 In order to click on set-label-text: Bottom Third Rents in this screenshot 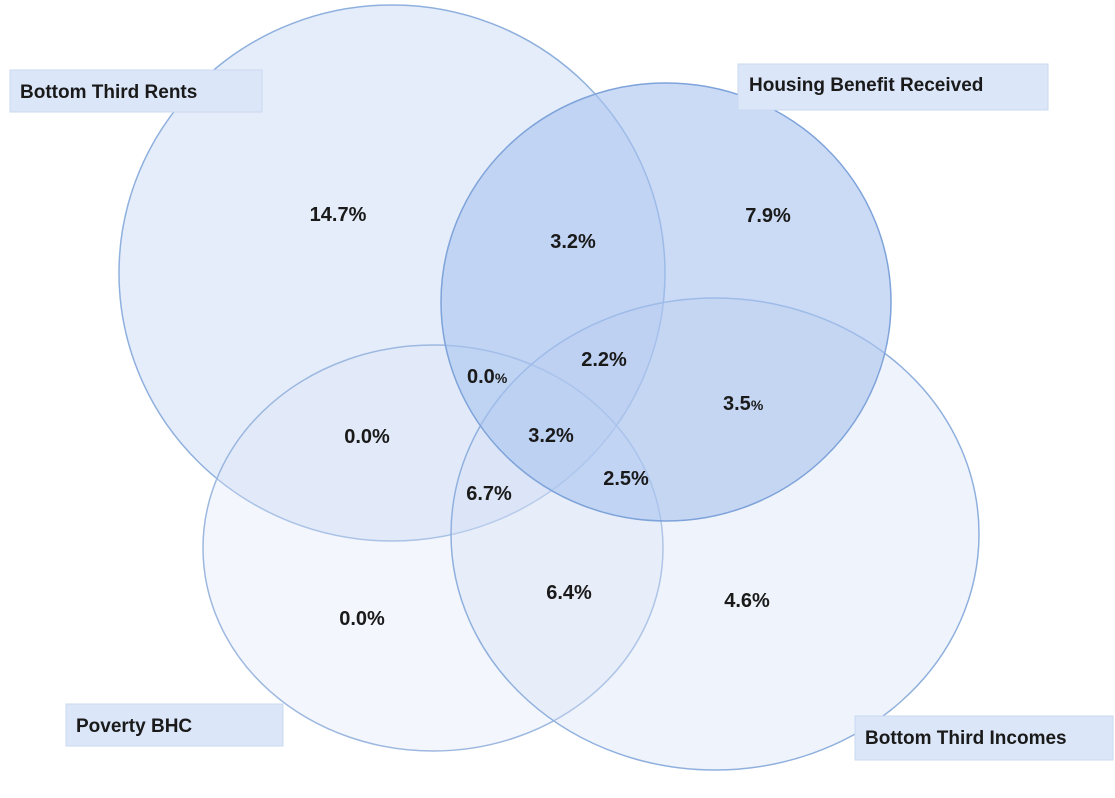, I will do `click(108, 92)`.